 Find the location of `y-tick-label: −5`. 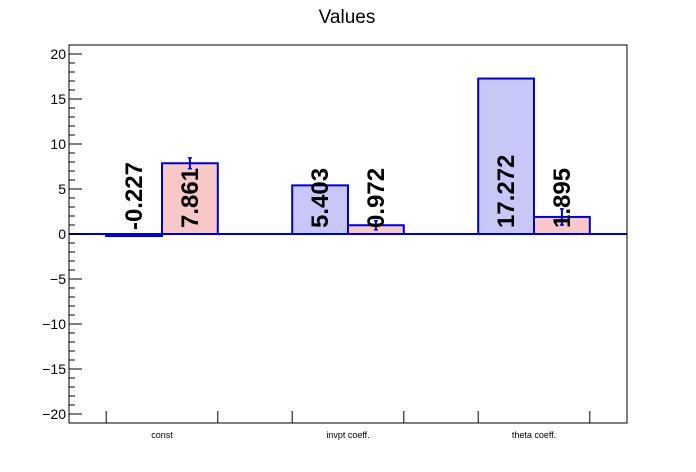

y-tick-label: −5 is located at coordinates (58, 279).